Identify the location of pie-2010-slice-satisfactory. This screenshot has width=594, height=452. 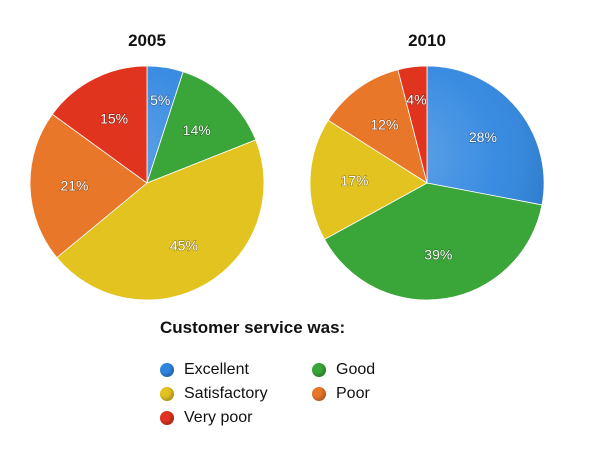
(368, 179).